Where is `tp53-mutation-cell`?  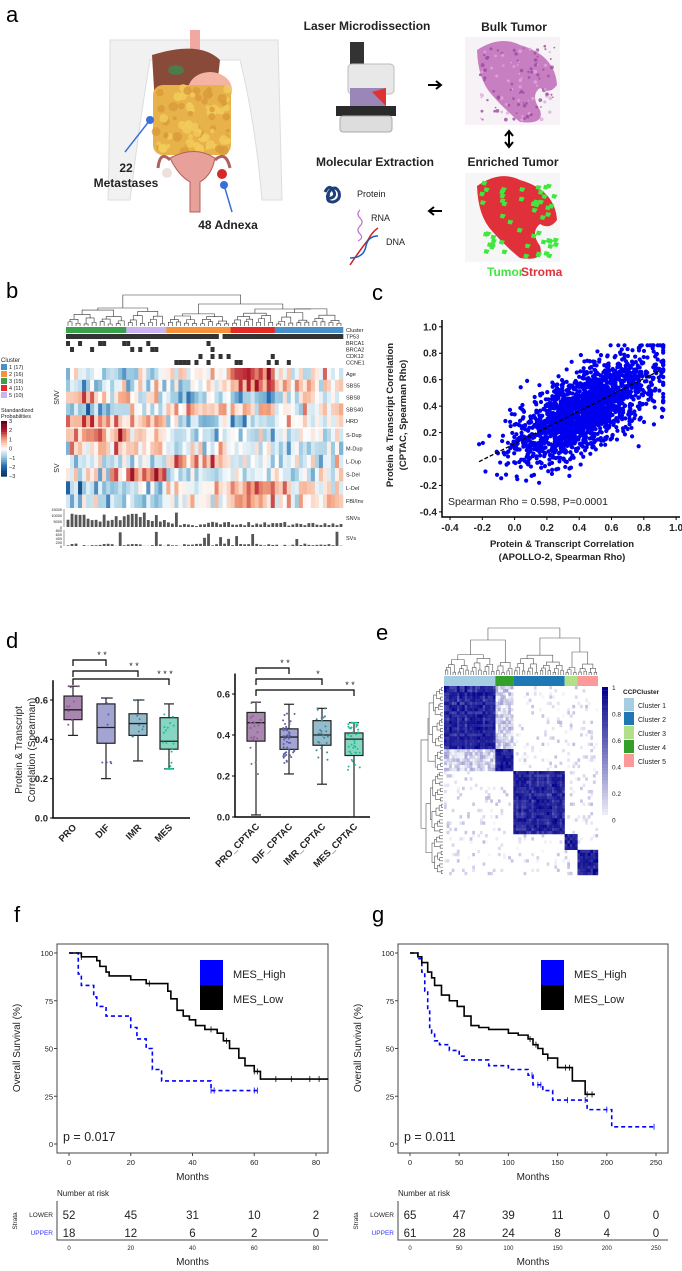 tp53-mutation-cell is located at coordinates (100, 336).